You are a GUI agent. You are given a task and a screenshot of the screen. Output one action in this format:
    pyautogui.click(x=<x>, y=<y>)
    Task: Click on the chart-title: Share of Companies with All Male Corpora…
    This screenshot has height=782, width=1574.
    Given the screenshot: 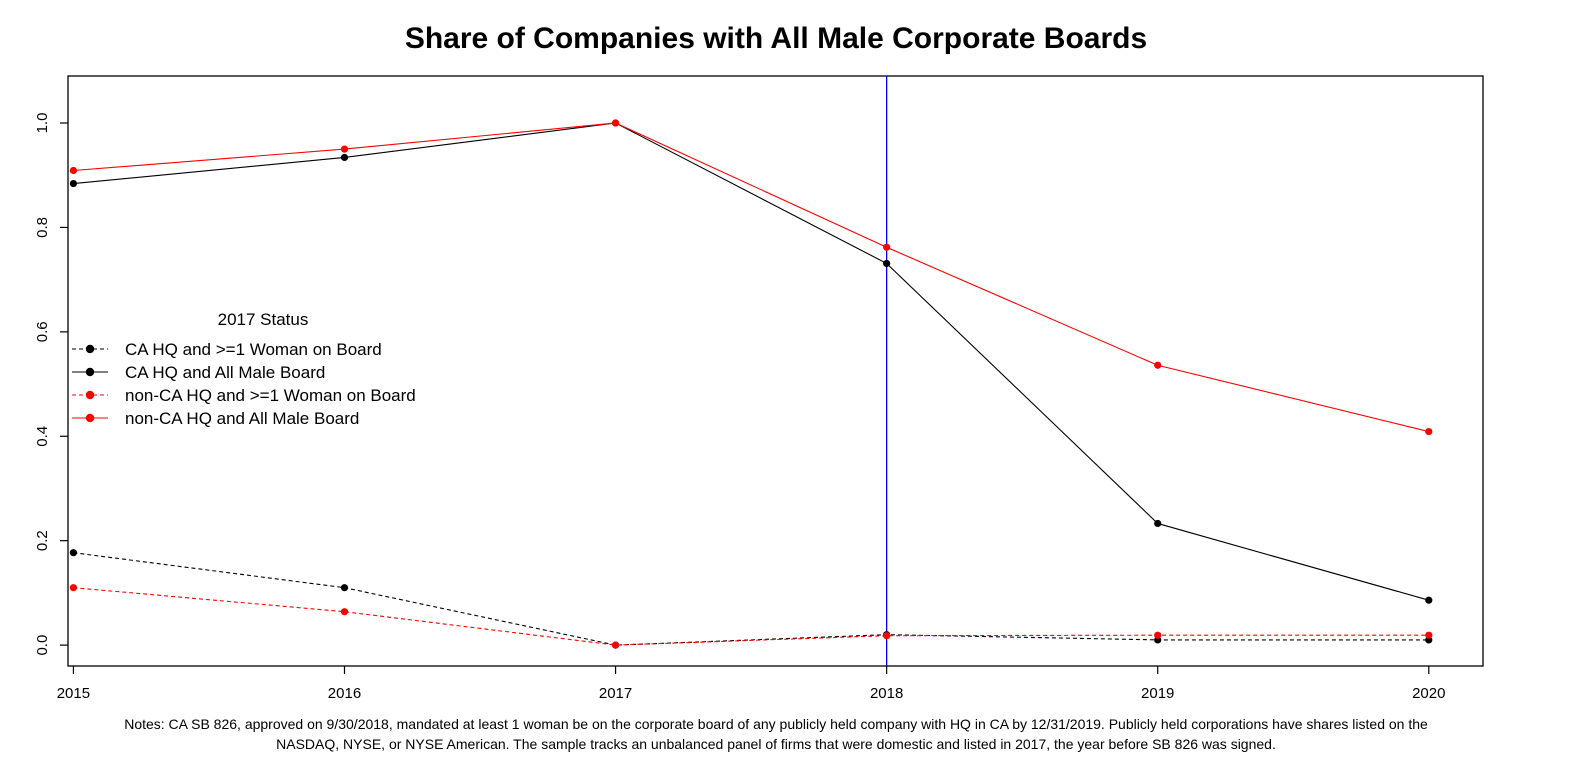 What is the action you would take?
    pyautogui.click(x=776, y=38)
    